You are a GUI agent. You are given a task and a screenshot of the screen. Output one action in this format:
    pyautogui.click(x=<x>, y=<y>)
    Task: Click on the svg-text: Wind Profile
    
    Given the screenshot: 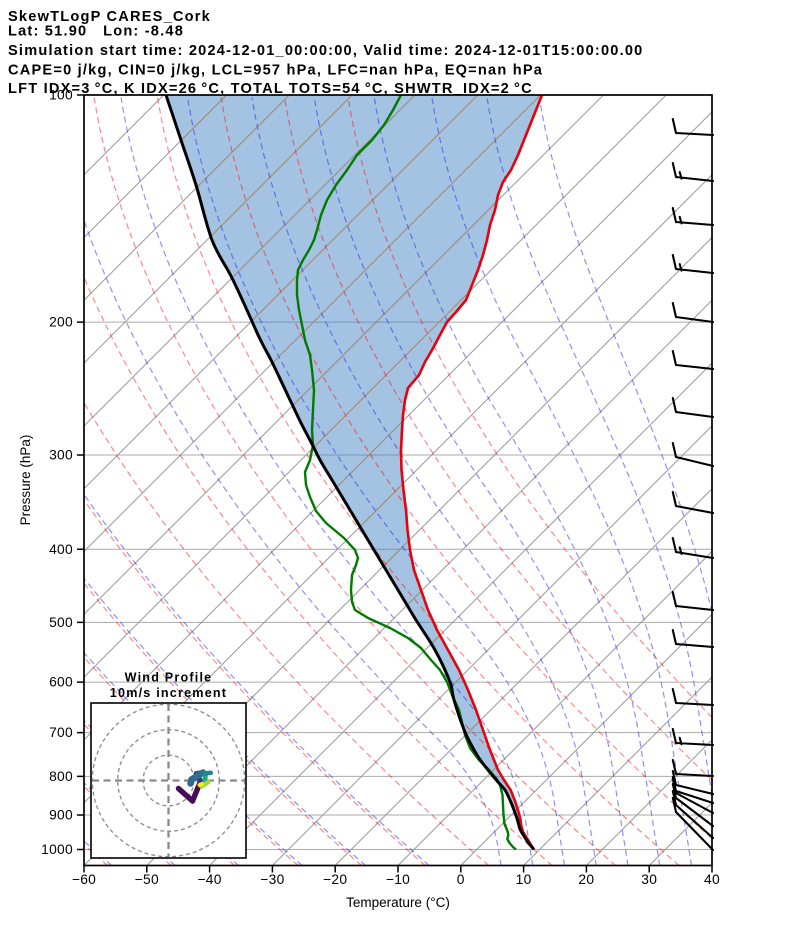 What is the action you would take?
    pyautogui.click(x=169, y=678)
    